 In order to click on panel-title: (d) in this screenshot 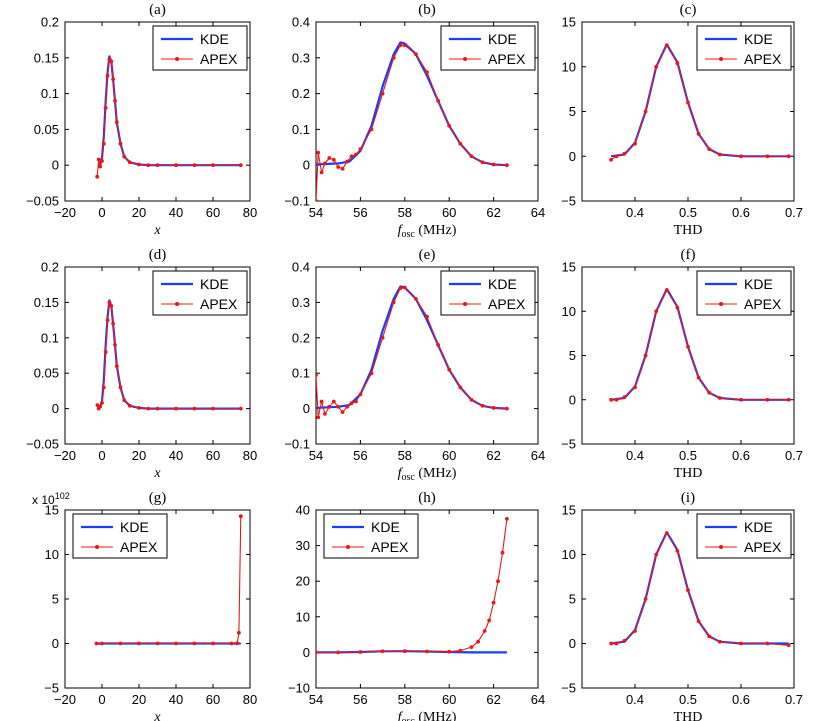, I will do `click(158, 255)`.